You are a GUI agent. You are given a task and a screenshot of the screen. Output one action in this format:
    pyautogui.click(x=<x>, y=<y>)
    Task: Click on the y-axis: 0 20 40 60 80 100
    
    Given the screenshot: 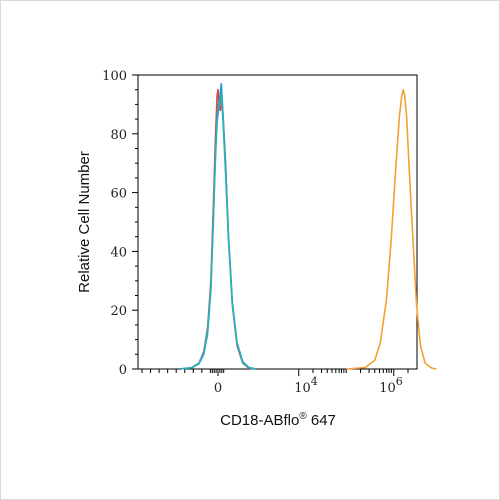 What is the action you would take?
    pyautogui.click(x=120, y=223)
    